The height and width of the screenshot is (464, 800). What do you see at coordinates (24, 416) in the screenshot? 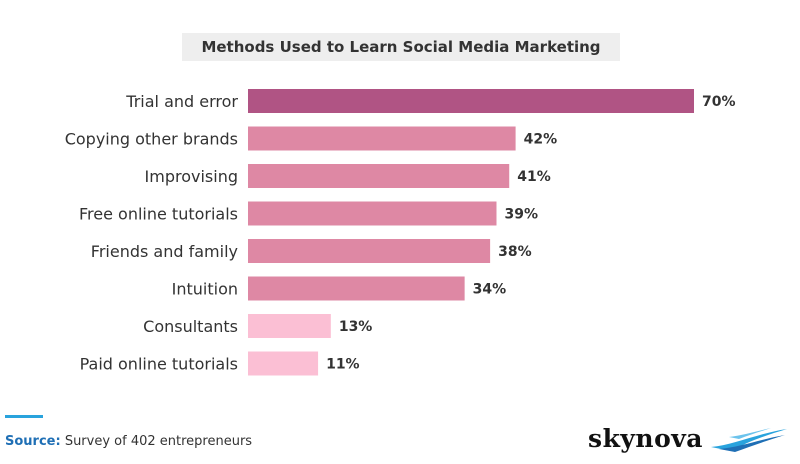
I see `footer-accent-line` at bounding box center [24, 416].